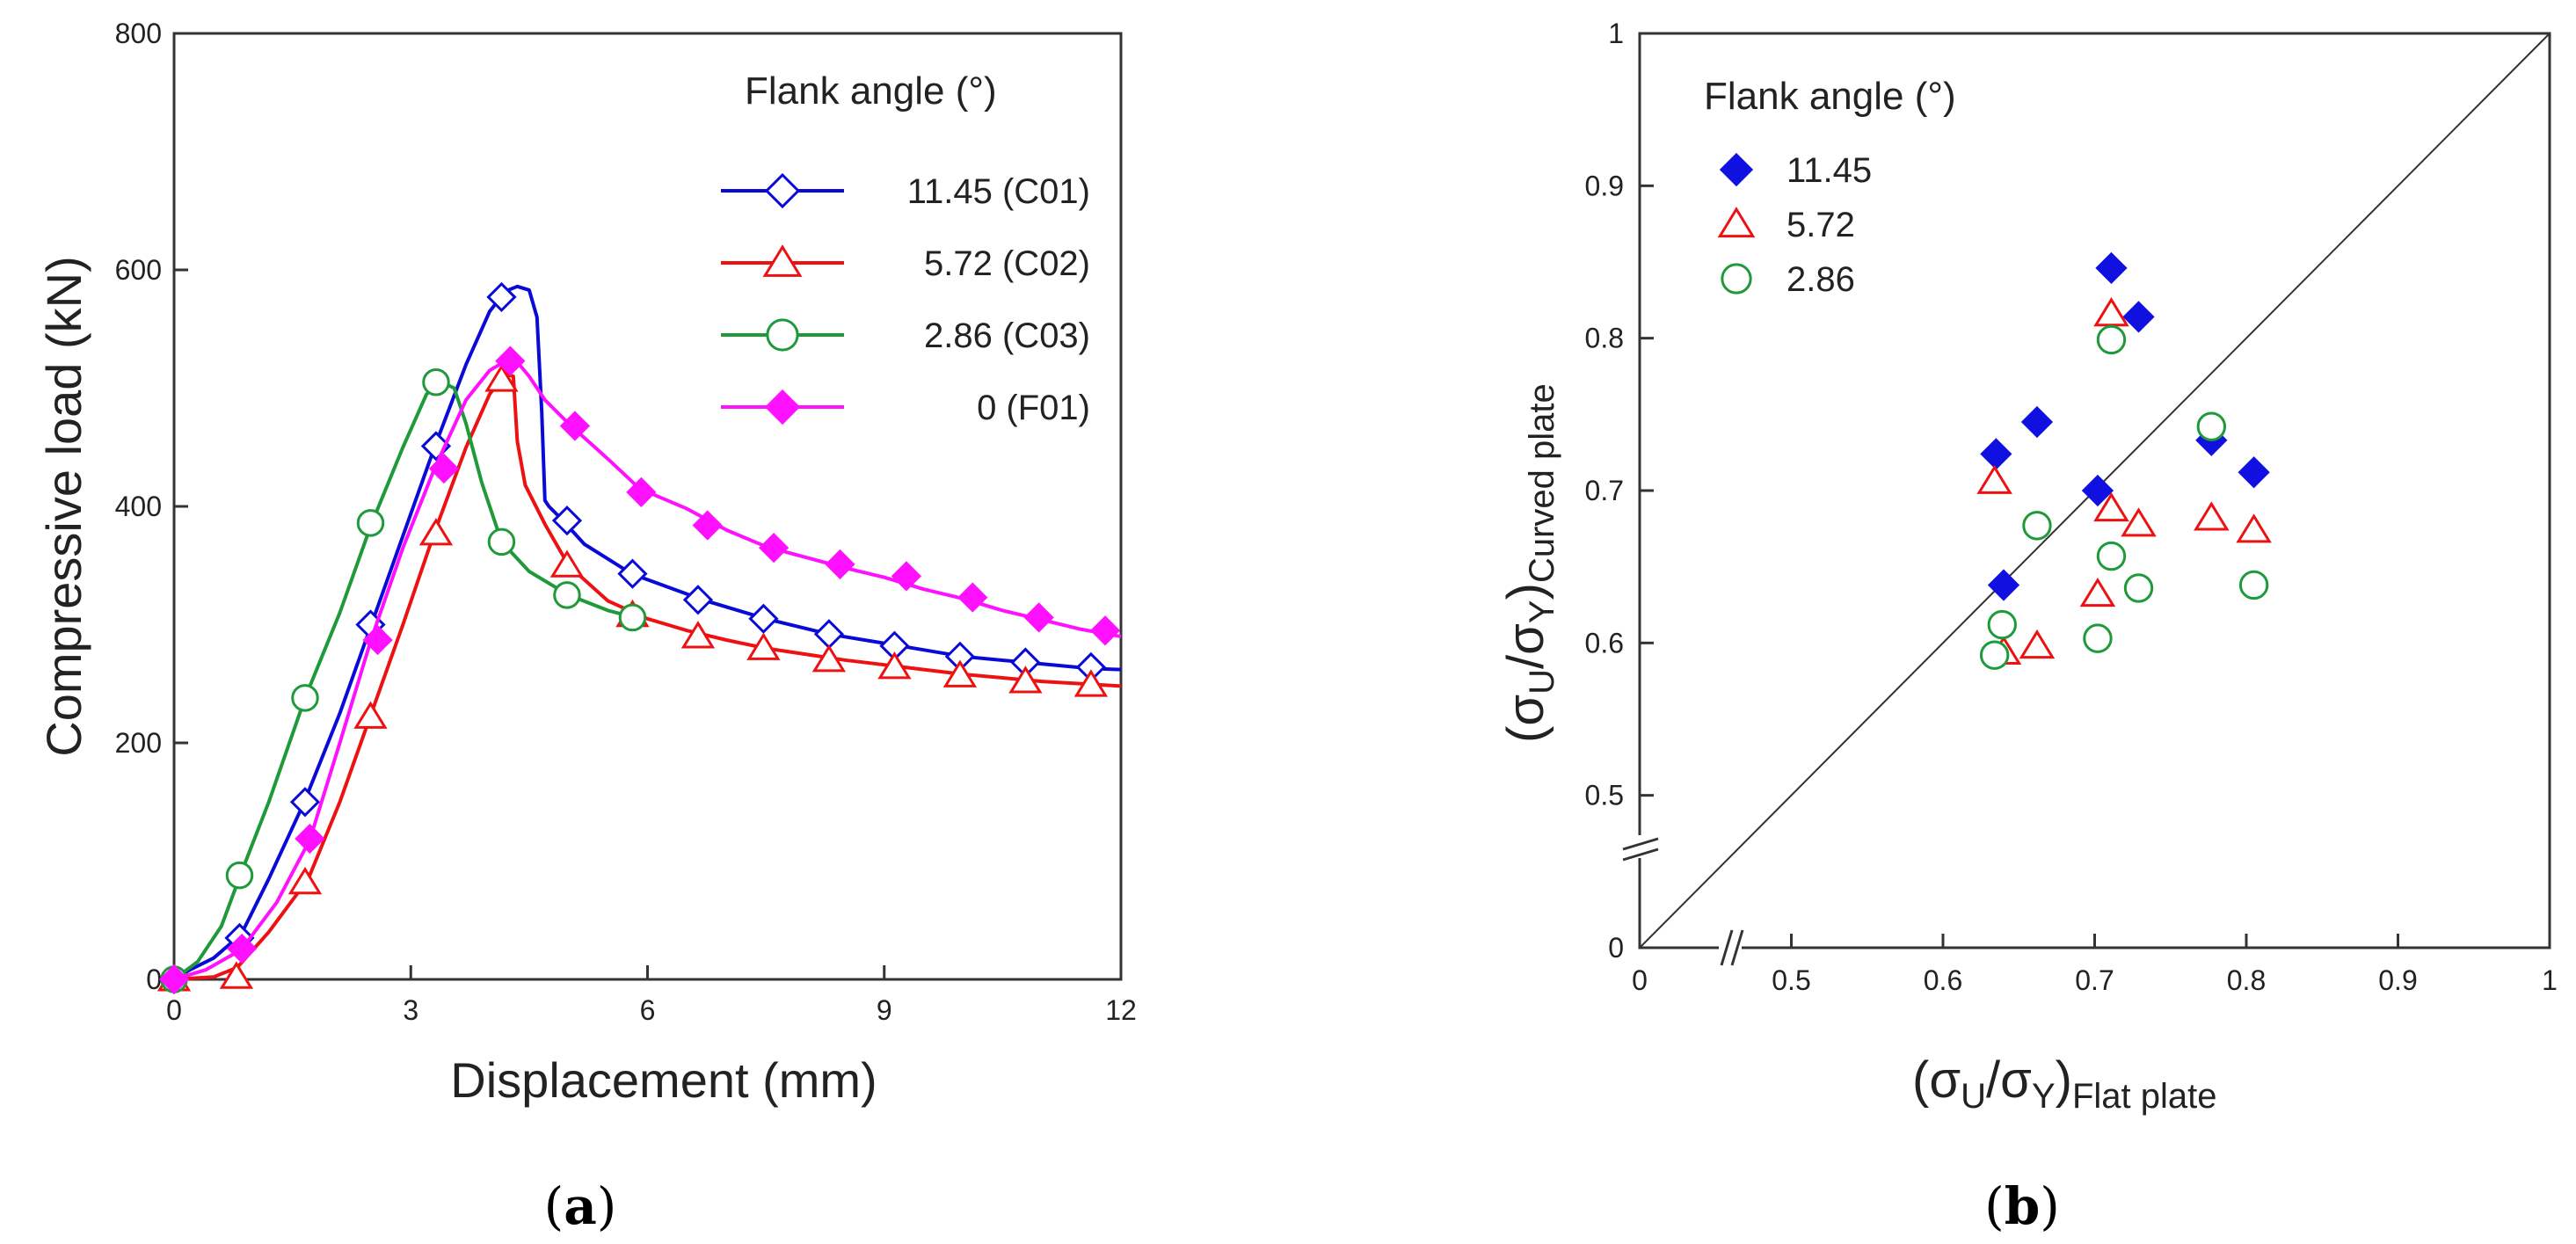 The width and height of the screenshot is (2576, 1244). What do you see at coordinates (2124, 460) in the screenshot?
I see `panel-b-series` at bounding box center [2124, 460].